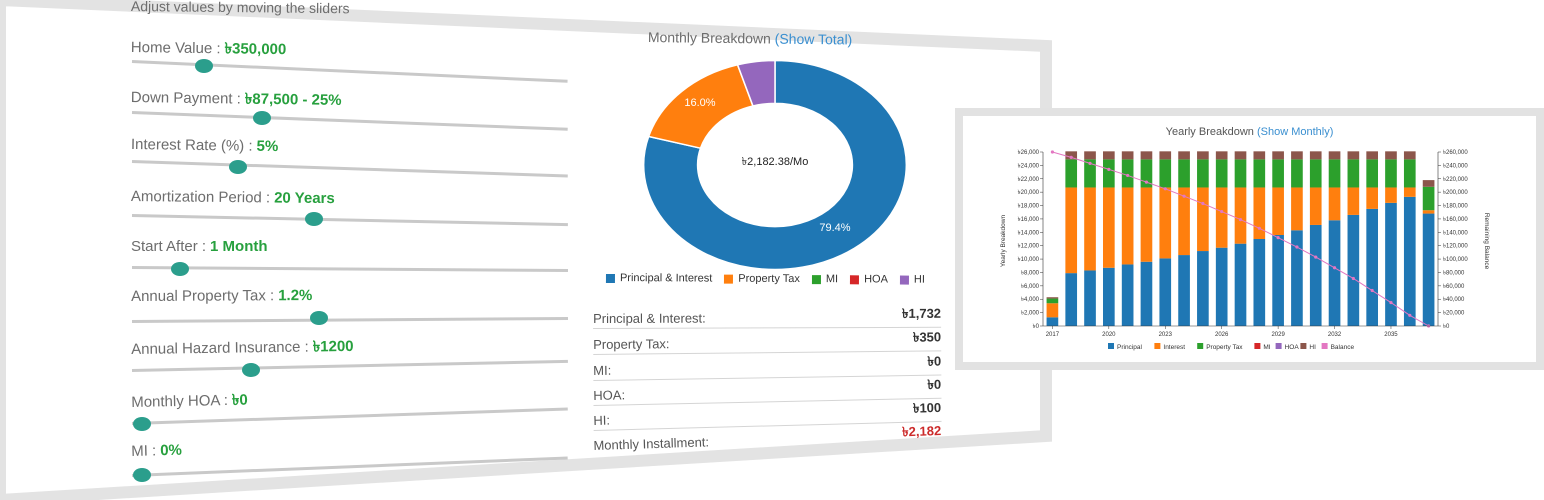 The image size is (1544, 500). What do you see at coordinates (1343, 347) in the screenshot?
I see `legend-label-balance: Balance` at bounding box center [1343, 347].